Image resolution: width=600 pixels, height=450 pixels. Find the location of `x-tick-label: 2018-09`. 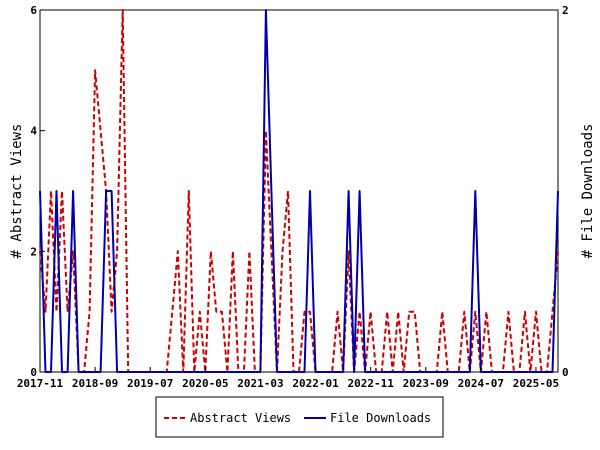

x-tick-label: 2018-09 is located at coordinates (95, 383).